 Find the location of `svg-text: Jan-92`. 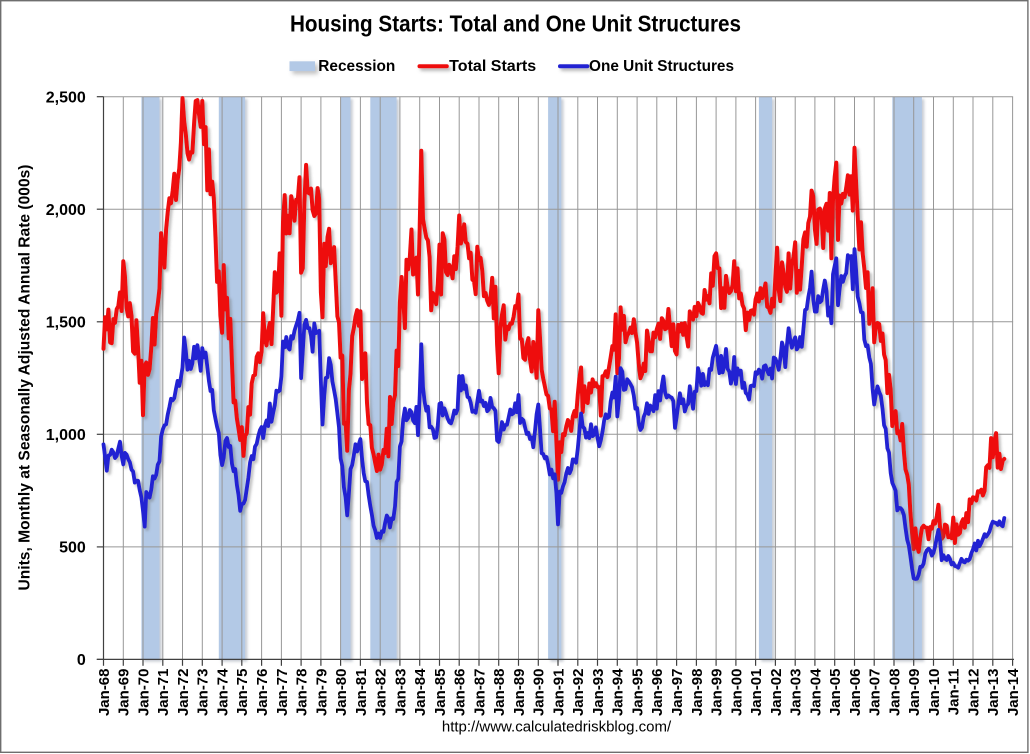

svg-text: Jan-92 is located at coordinates (578, 693).